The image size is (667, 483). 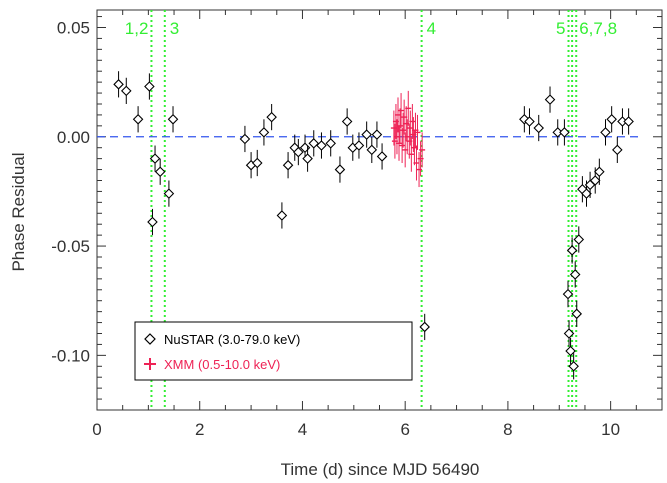 I want to click on event-label: 4, so click(x=431, y=28).